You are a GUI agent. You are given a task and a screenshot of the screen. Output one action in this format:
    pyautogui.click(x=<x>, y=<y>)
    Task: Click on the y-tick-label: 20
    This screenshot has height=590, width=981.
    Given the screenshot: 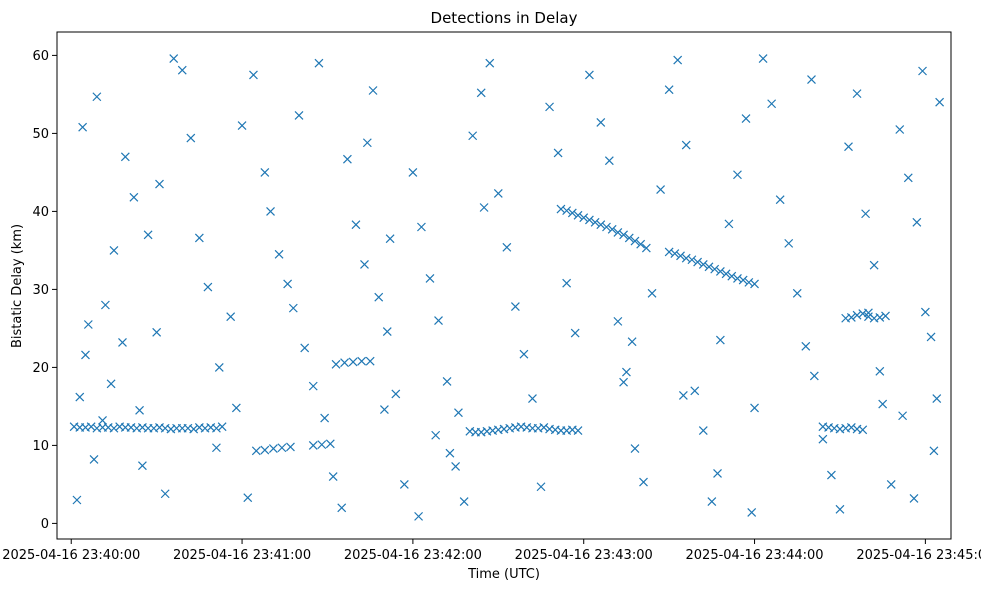 What is the action you would take?
    pyautogui.click(x=40, y=368)
    